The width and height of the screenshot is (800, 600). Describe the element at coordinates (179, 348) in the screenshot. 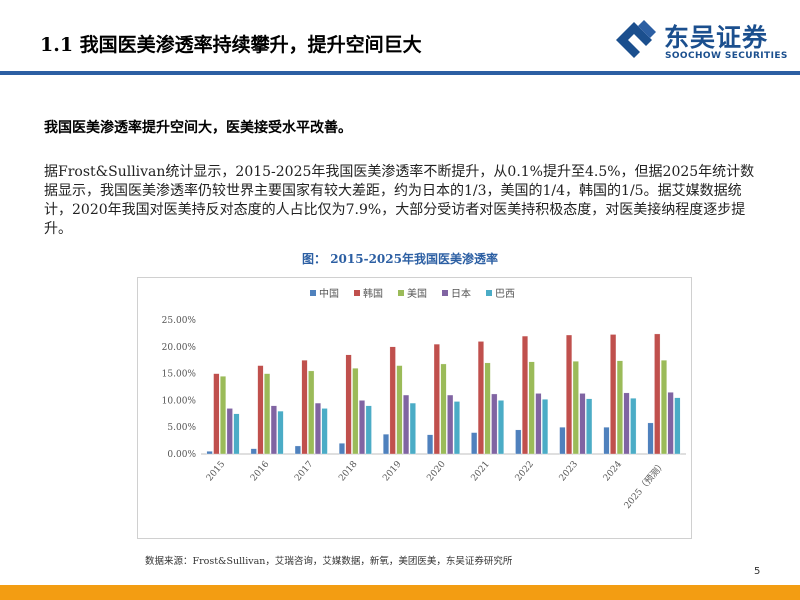

I see `y-tick-label-4: 20.00%` at that location.